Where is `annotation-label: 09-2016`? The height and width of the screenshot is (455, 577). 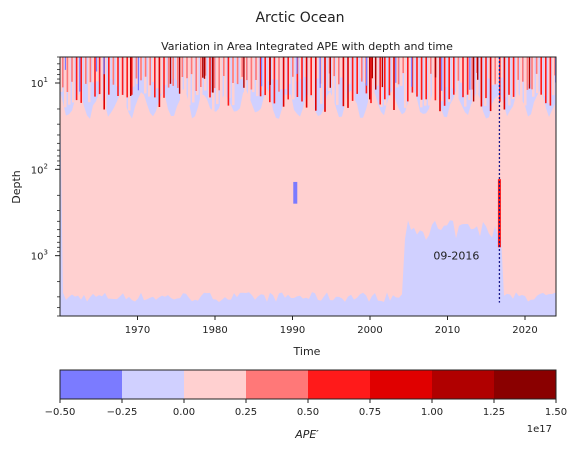
annotation-label: 09-2016 is located at coordinates (456, 256).